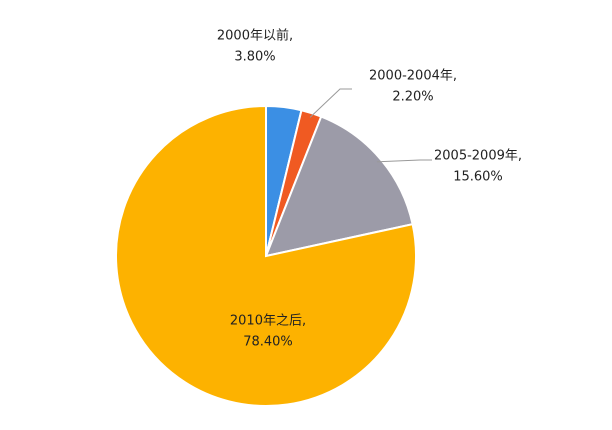 Image resolution: width=612 pixels, height=430 pixels. What do you see at coordinates (268, 342) in the screenshot?
I see `value-label: 78.40%` at bounding box center [268, 342].